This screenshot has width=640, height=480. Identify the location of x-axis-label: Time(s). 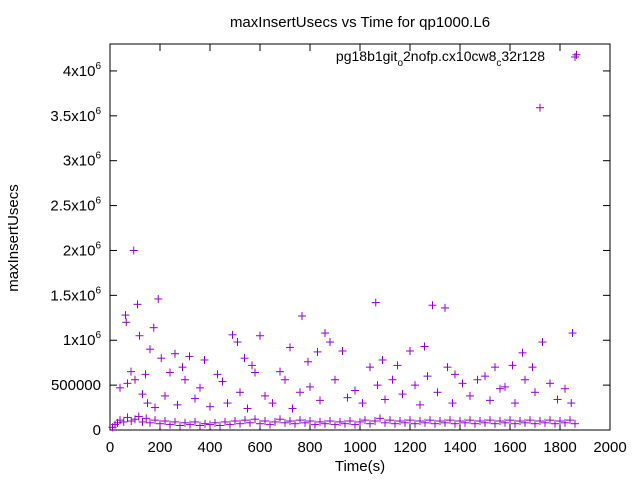
(360, 466).